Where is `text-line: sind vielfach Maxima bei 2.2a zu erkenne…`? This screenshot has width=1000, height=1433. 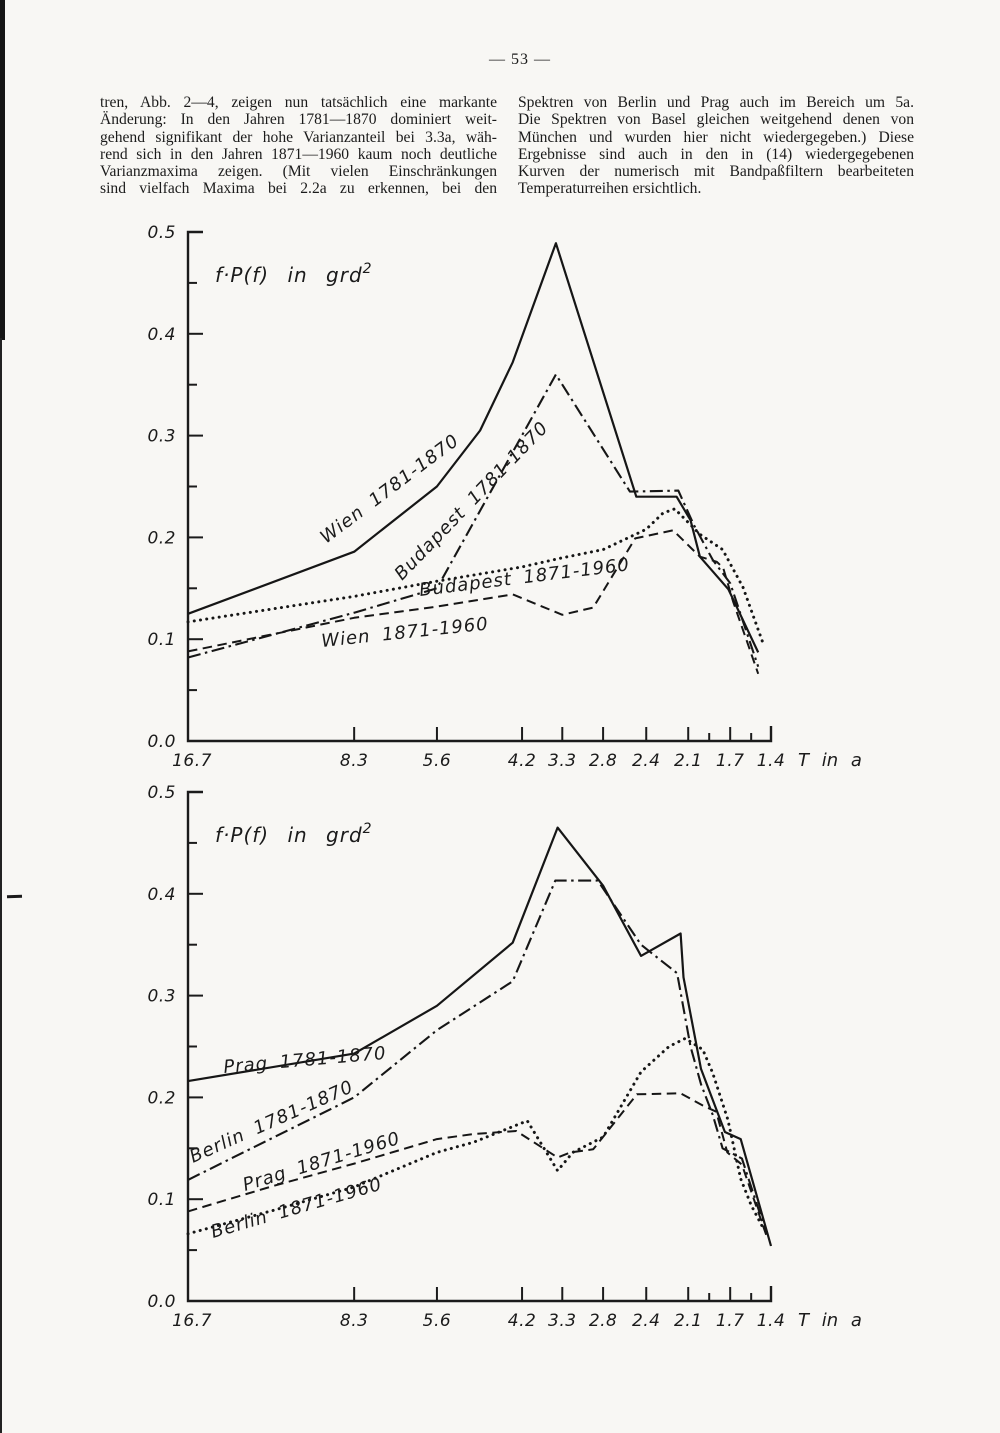
text-line: sind vielfach Maxima bei 2.2a zu erkenne… is located at coordinates (298, 189).